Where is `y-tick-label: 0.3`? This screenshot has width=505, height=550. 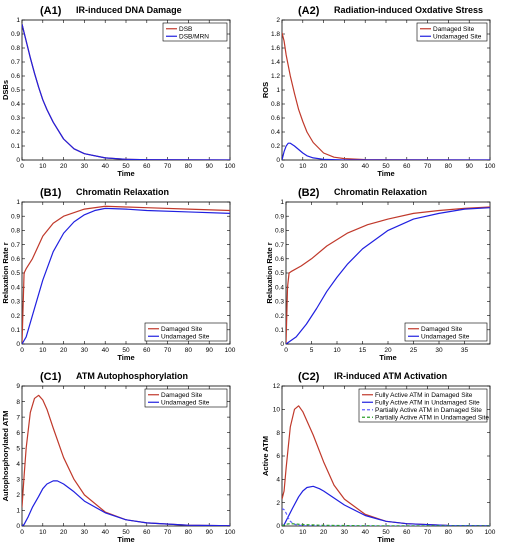
y-tick-label: 0.3 is located at coordinates (279, 302).